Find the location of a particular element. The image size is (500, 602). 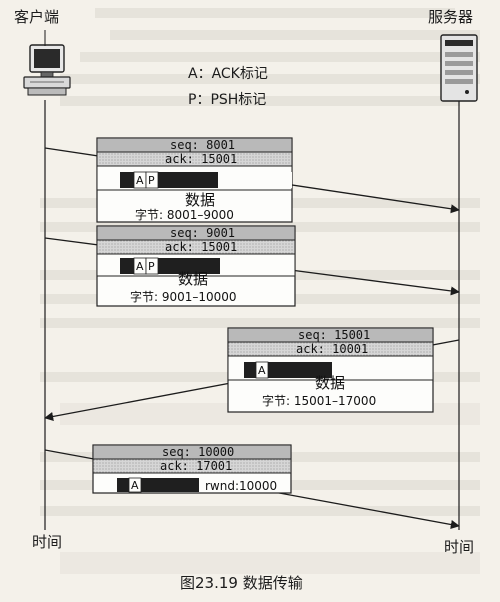

legend-ack: A：ACK标记 is located at coordinates (228, 74).